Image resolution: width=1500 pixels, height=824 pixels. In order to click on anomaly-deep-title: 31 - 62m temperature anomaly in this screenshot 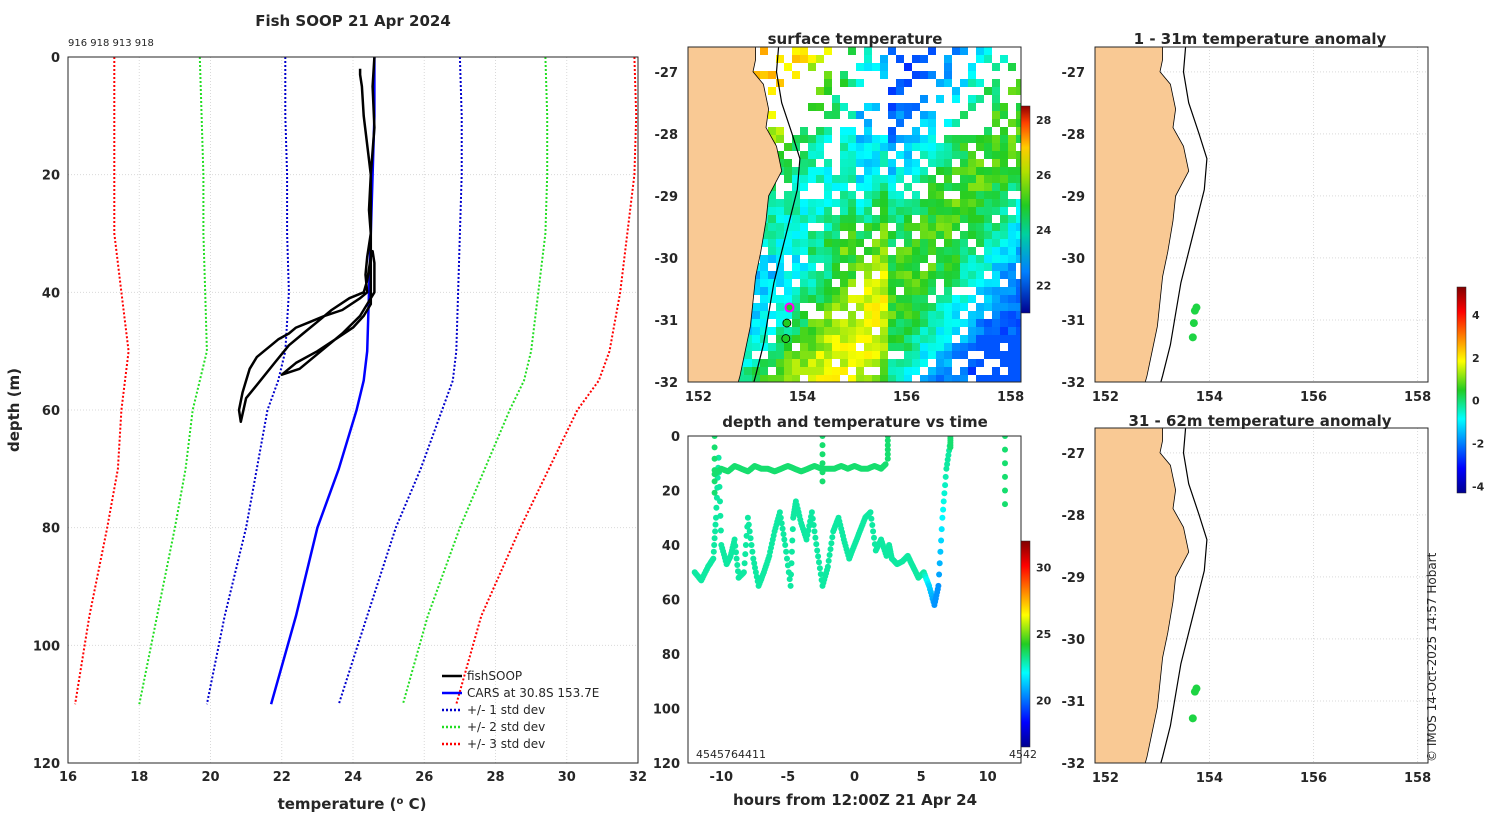, I will do `click(1259, 421)`.